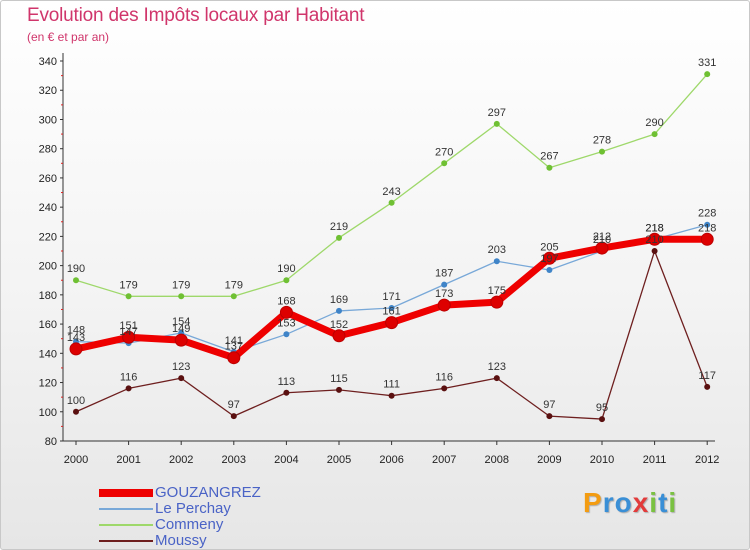 The width and height of the screenshot is (750, 550). Describe the element at coordinates (602, 408) in the screenshot. I see `data-label-moussy: 95` at that location.